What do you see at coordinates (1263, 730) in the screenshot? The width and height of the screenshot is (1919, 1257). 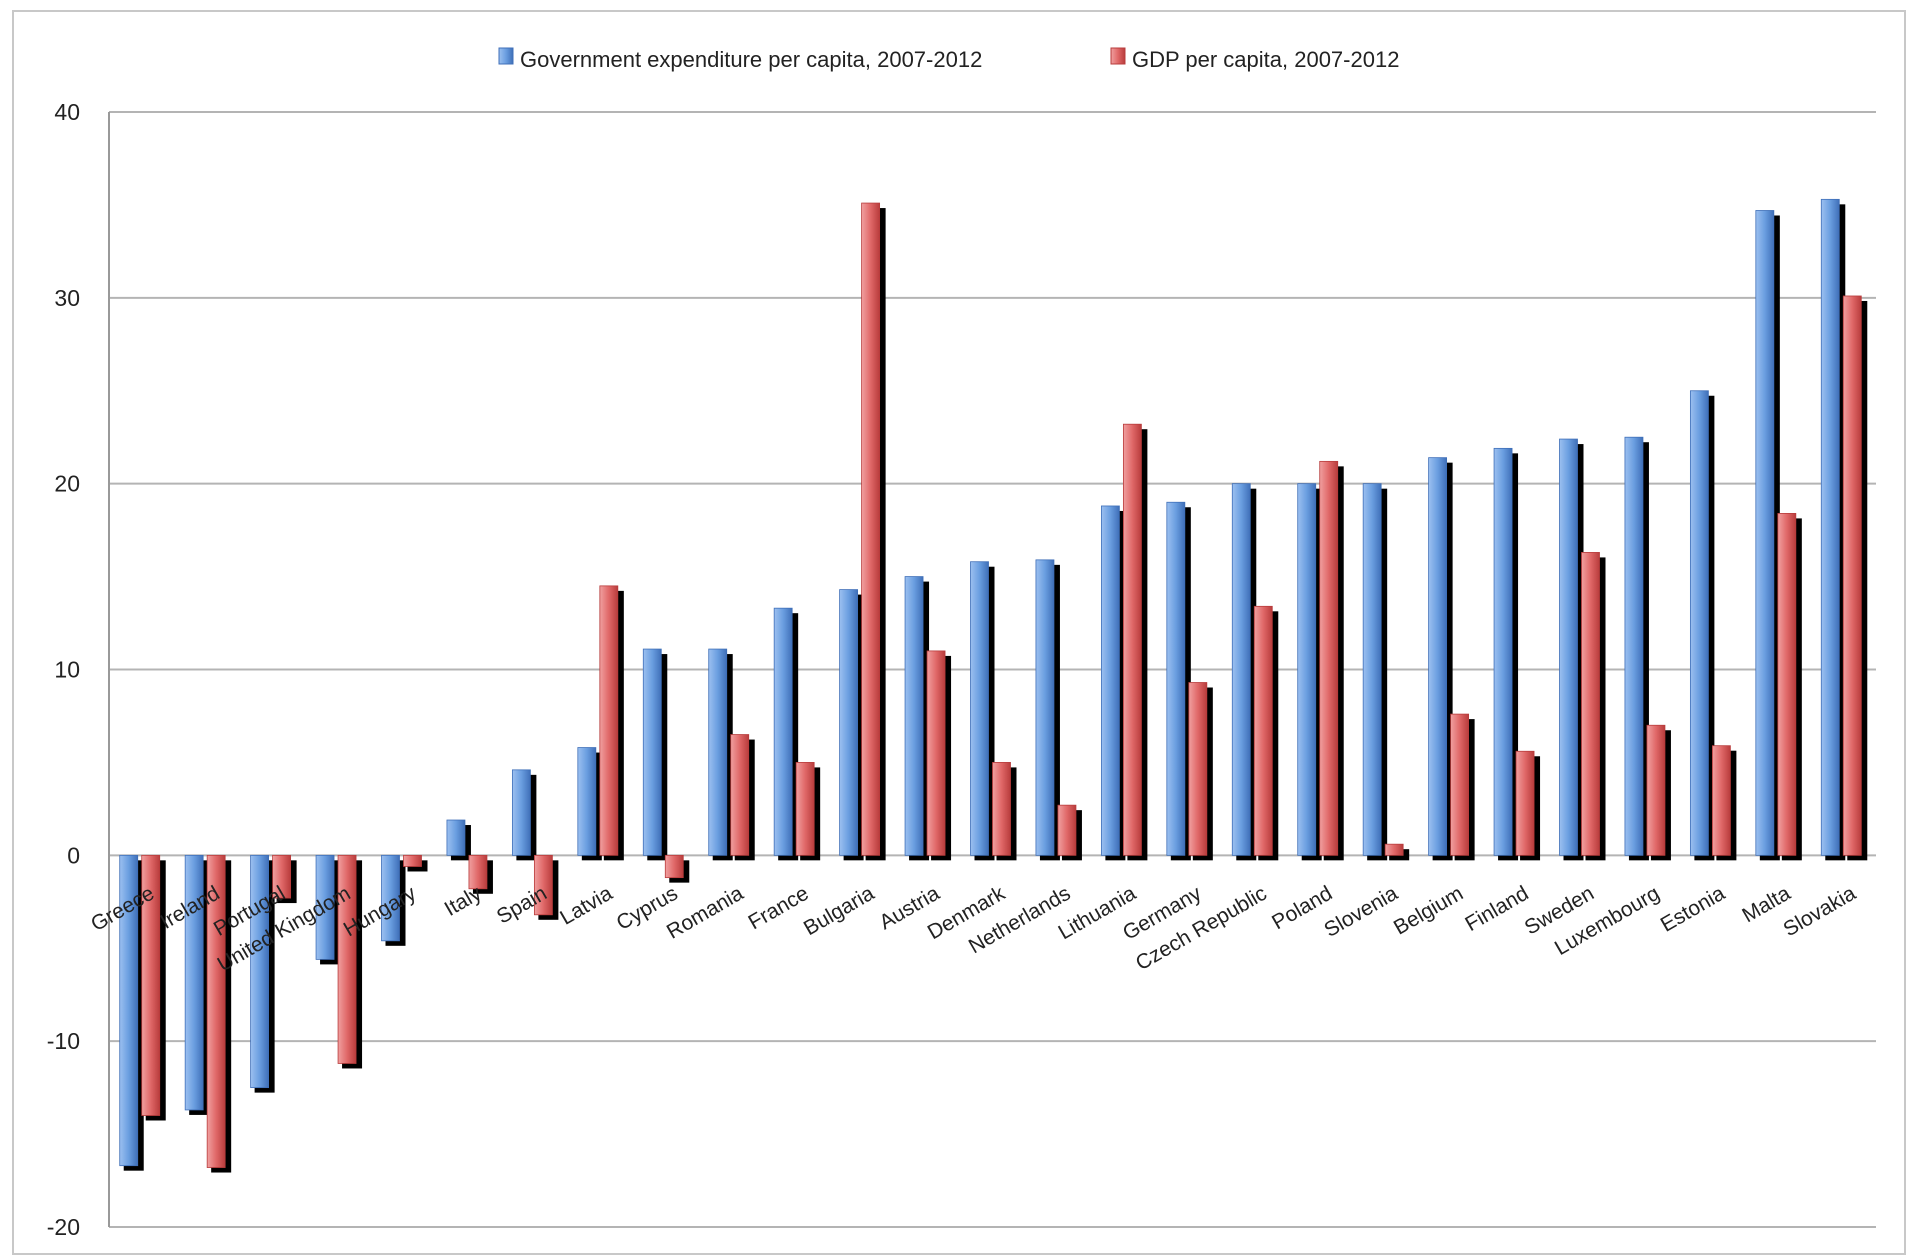 I see `bar-gdp-czech-republic` at bounding box center [1263, 730].